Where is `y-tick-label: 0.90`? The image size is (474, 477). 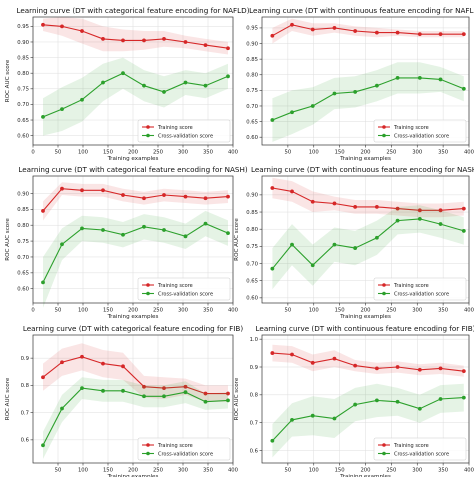 y-tick-label: 0.90 is located at coordinates (23, 43).